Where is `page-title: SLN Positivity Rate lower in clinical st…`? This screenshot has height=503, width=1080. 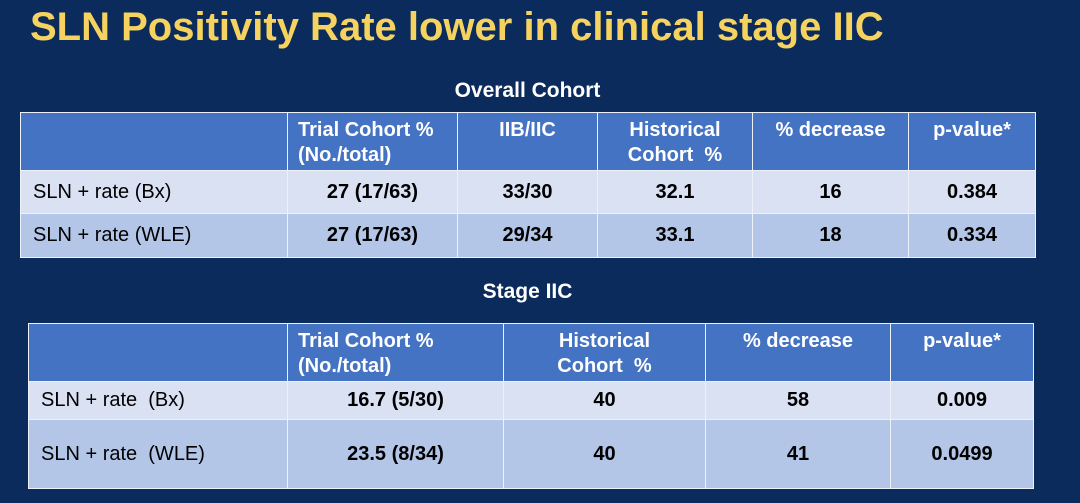 page-title: SLN Positivity Rate lower in clinical st… is located at coordinates (457, 27).